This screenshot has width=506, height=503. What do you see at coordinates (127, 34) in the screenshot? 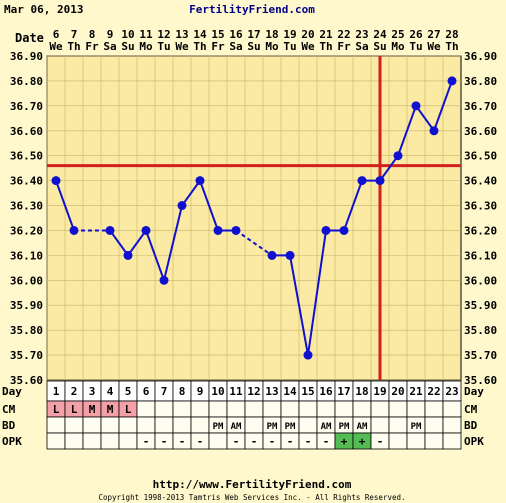
I see `date-label: 10` at bounding box center [127, 34].